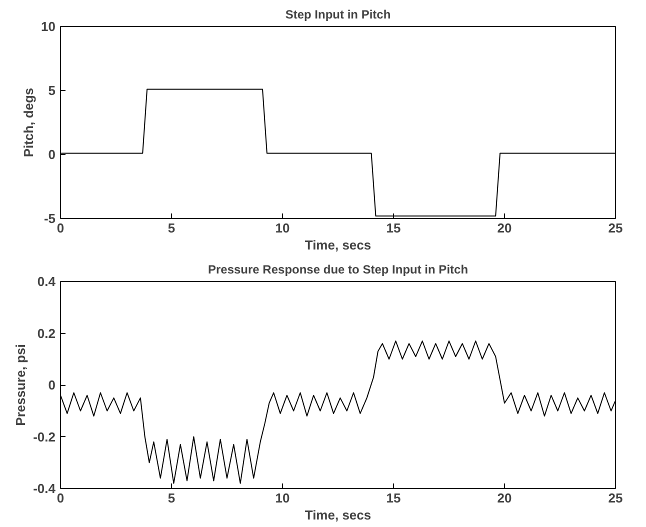  I want to click on y-tick-label: -0.2, so click(44, 436).